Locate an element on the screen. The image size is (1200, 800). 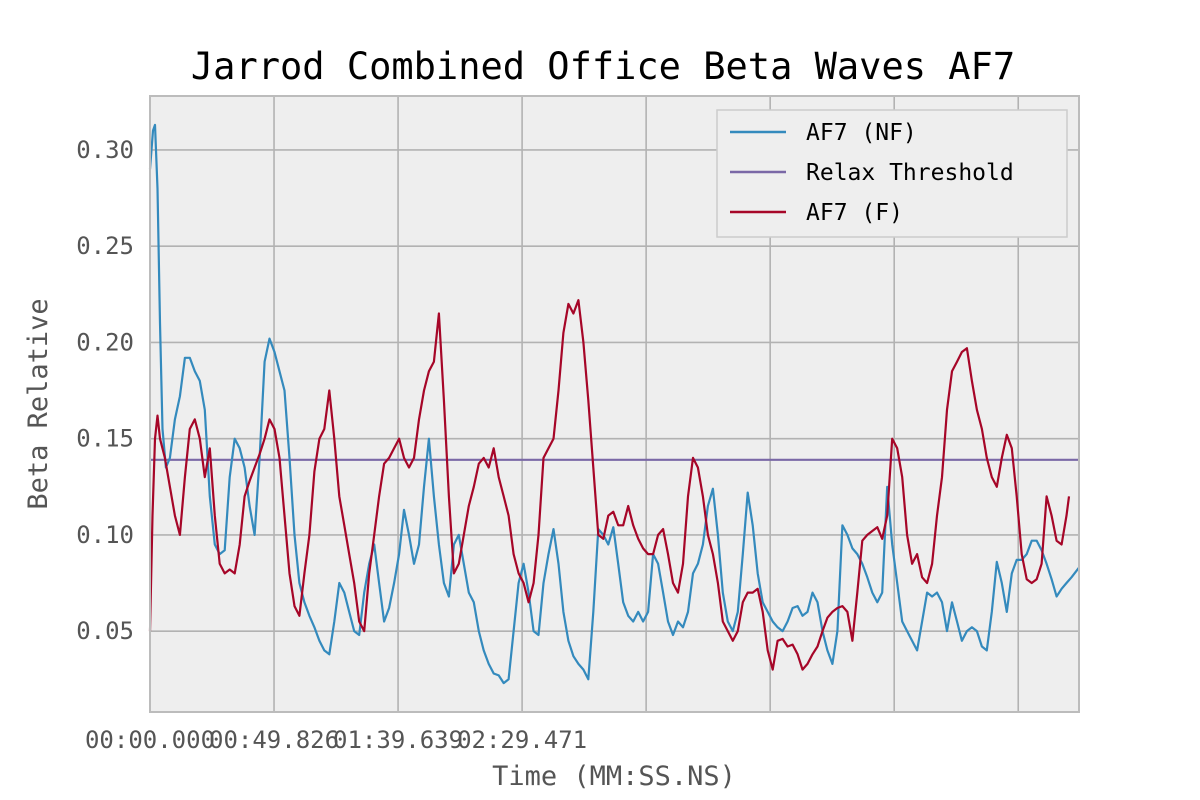
y-tick-label: 0.20 is located at coordinates (105, 342).